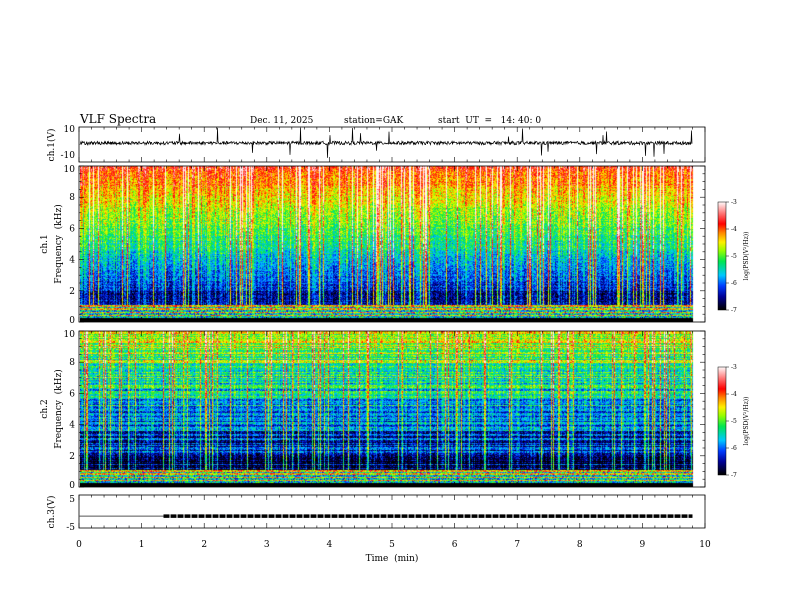  What do you see at coordinates (204, 545) in the screenshot?
I see `x-tick-label: 2` at bounding box center [204, 545].